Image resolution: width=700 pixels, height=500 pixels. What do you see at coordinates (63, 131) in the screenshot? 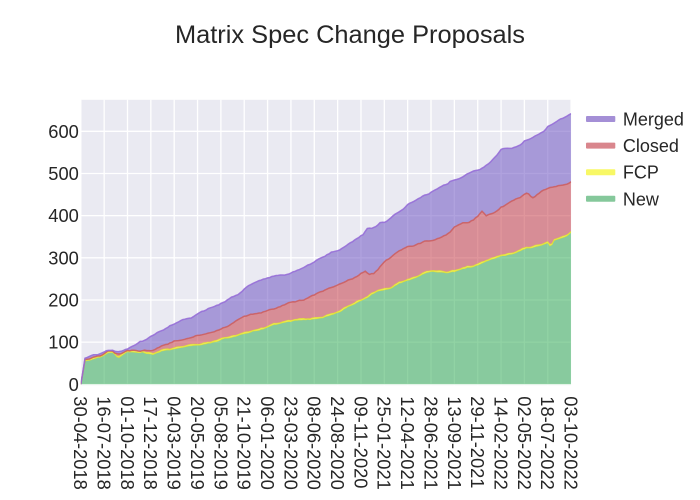
I see `svg-text: 600` at bounding box center [63, 131].